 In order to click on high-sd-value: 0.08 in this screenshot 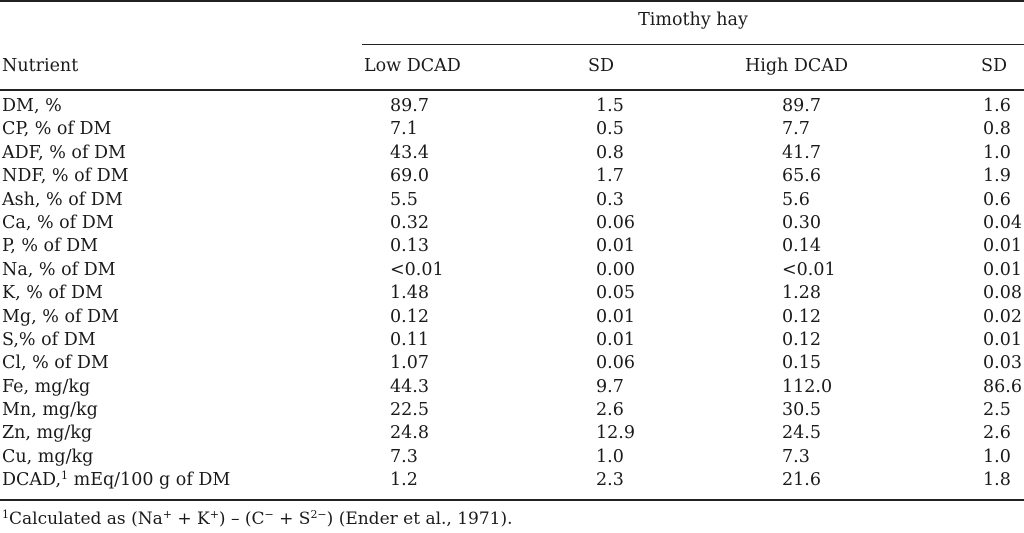, I will do `click(1002, 293)`.